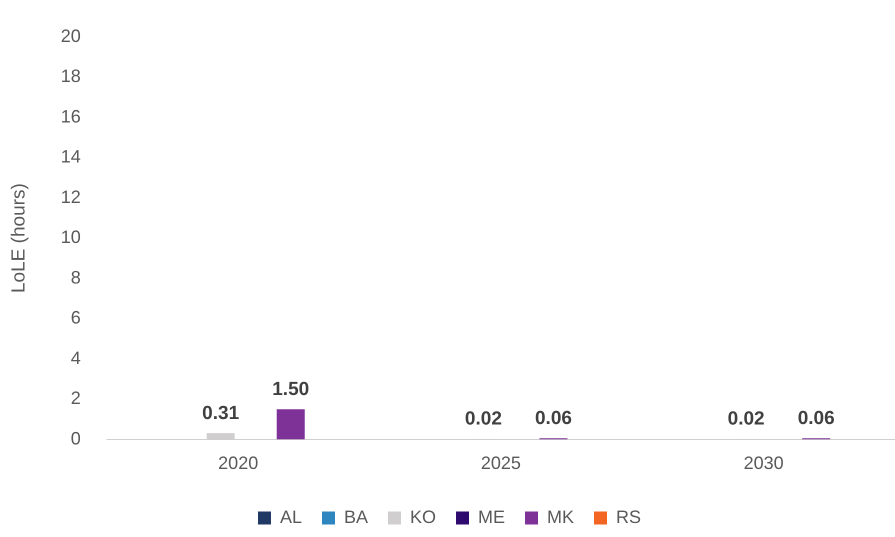 This screenshot has width=895, height=537. What do you see at coordinates (70, 156) in the screenshot?
I see `y-tick-label: 14` at bounding box center [70, 156].